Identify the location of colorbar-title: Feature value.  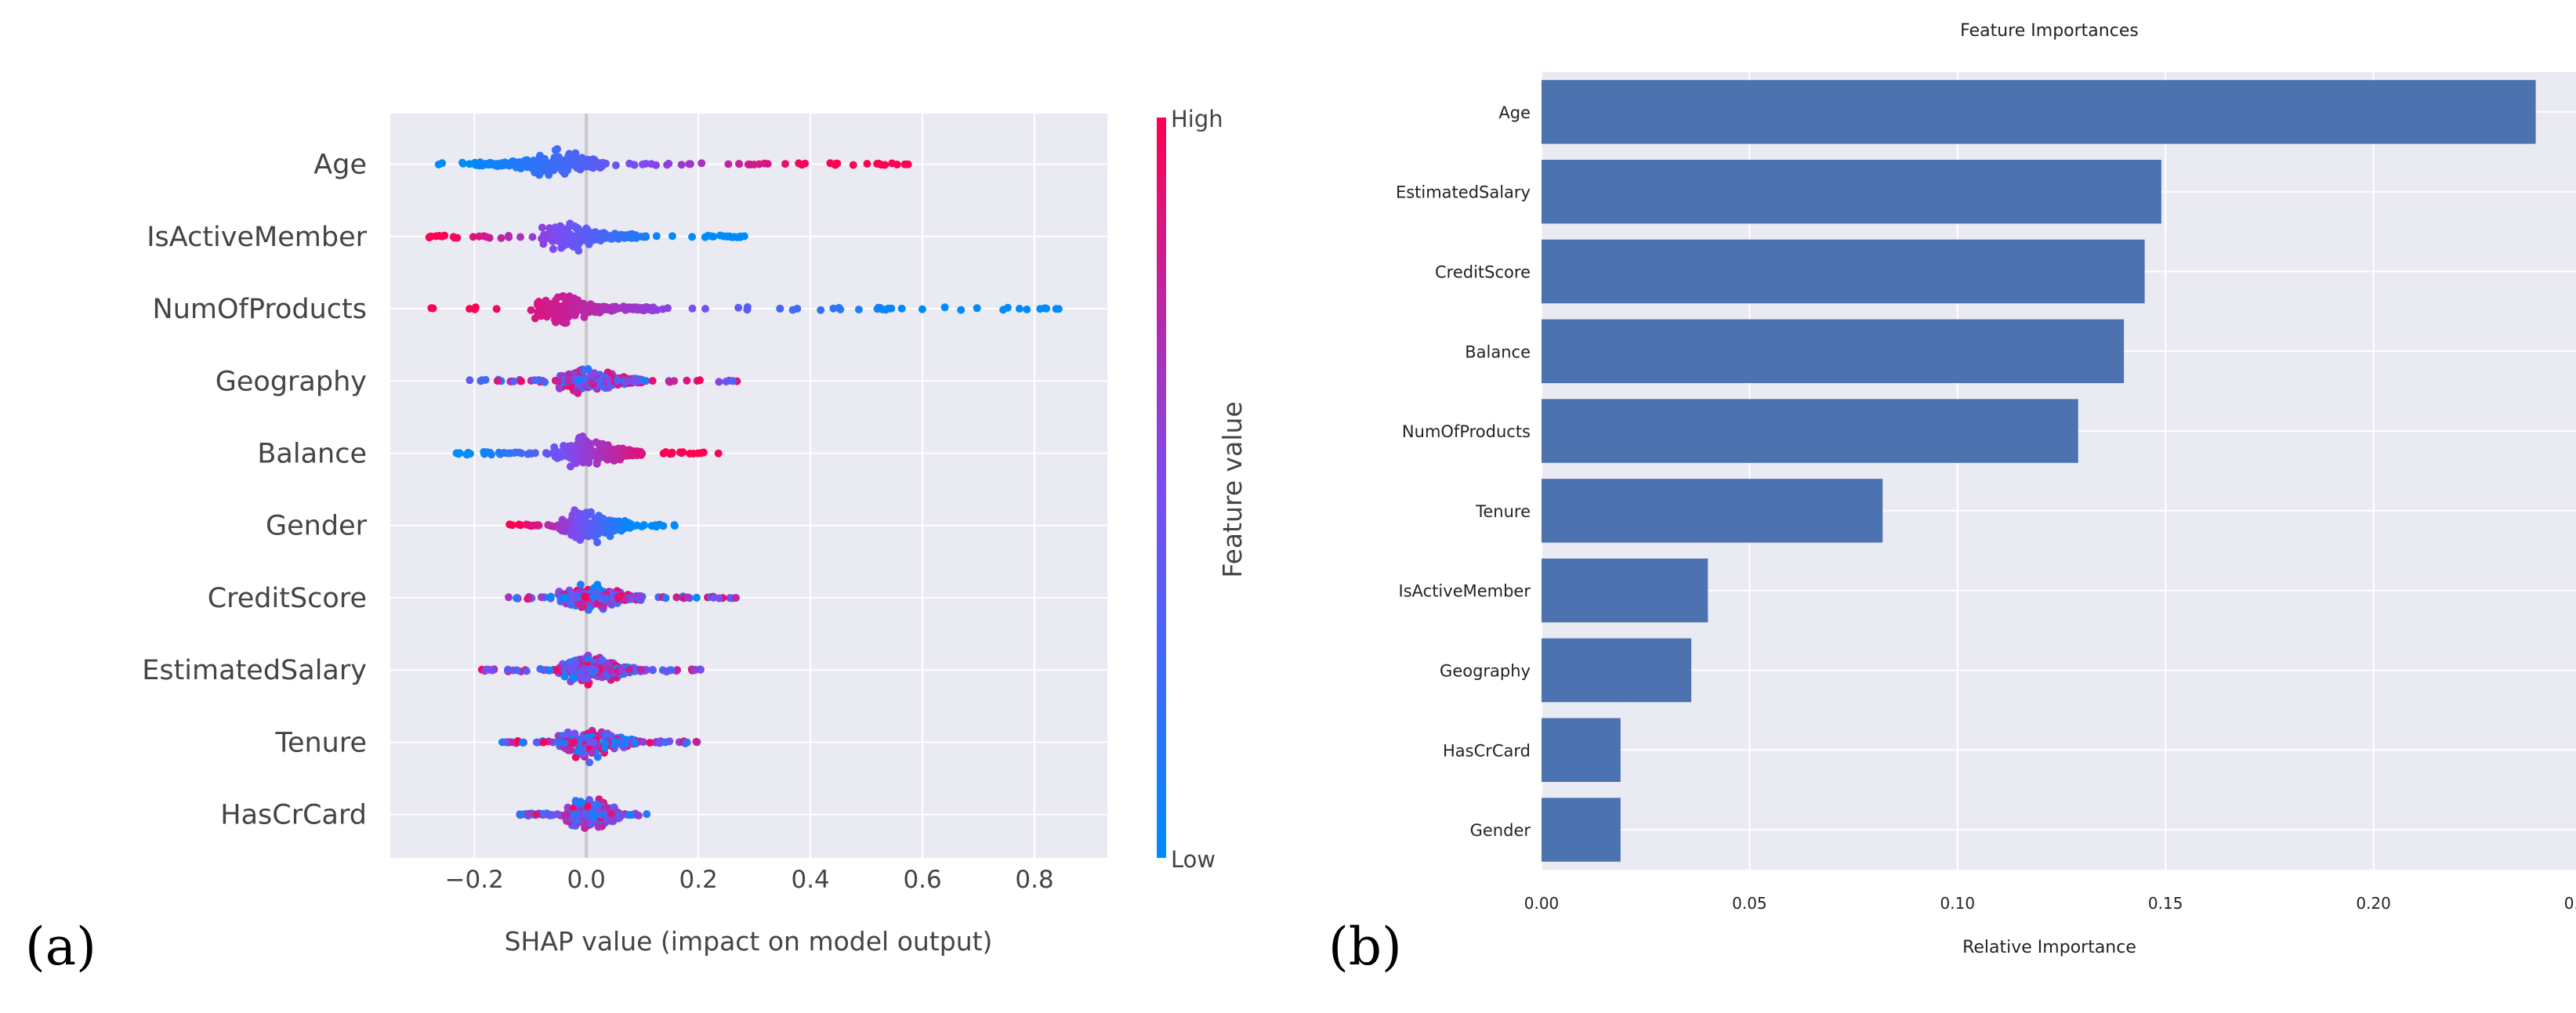
(1232, 489).